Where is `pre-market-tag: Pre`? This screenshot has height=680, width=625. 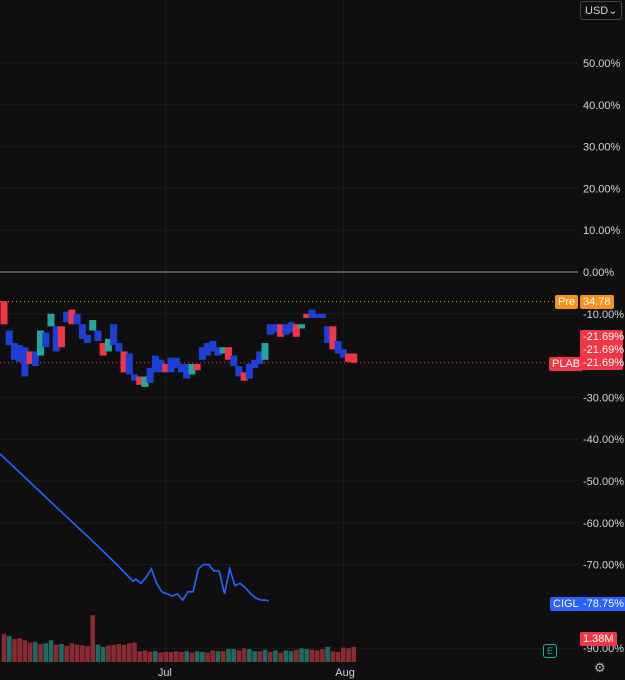
pre-market-tag: Pre is located at coordinates (567, 302).